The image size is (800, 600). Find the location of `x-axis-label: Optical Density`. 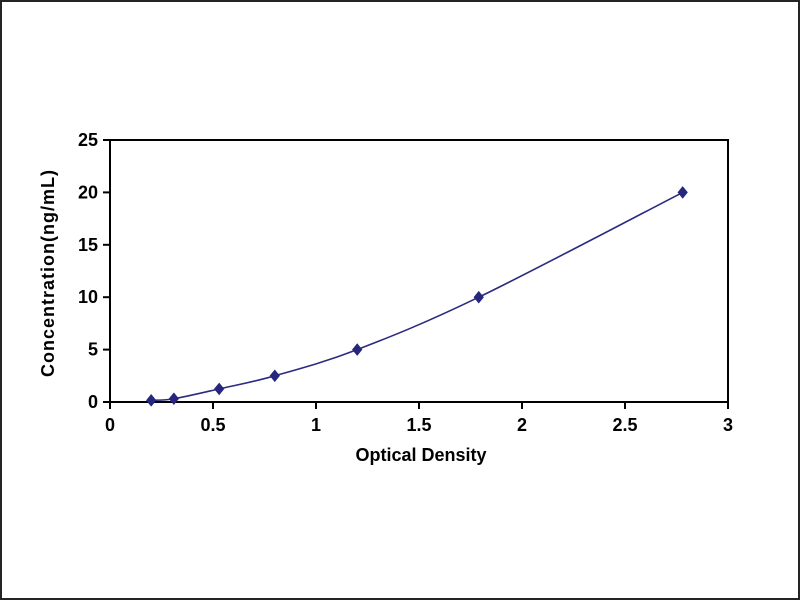

x-axis-label: Optical Density is located at coordinates (420, 455).